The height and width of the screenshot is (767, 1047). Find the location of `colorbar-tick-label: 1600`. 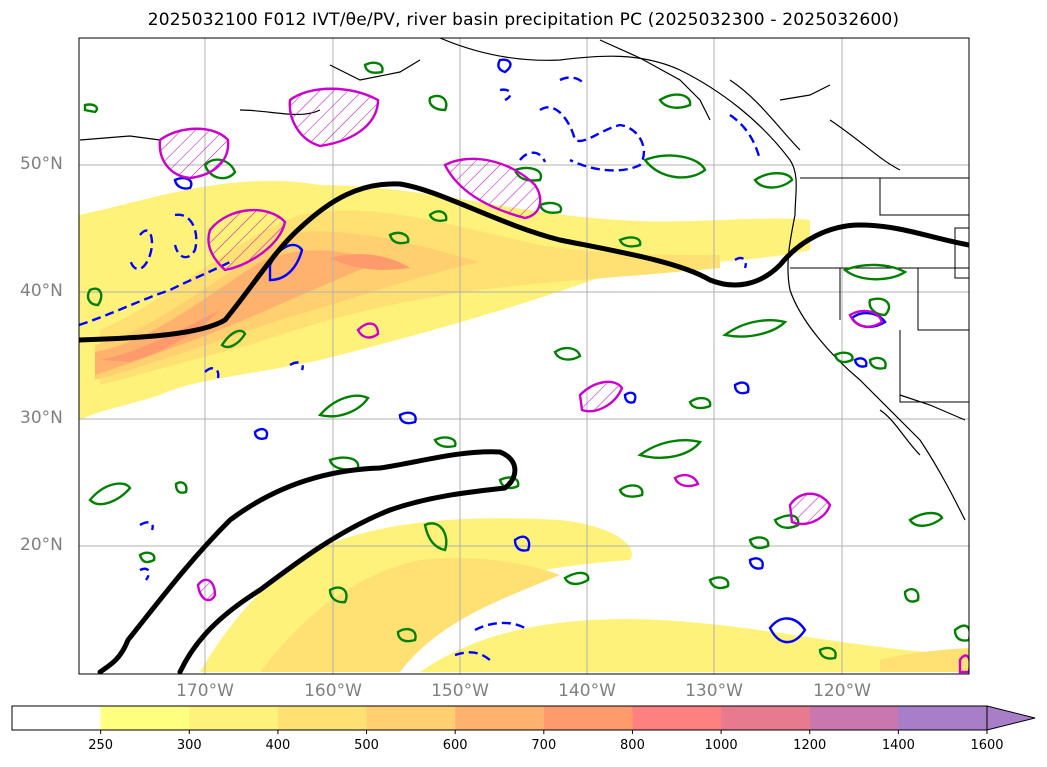

colorbar-tick-label: 1600 is located at coordinates (987, 745).